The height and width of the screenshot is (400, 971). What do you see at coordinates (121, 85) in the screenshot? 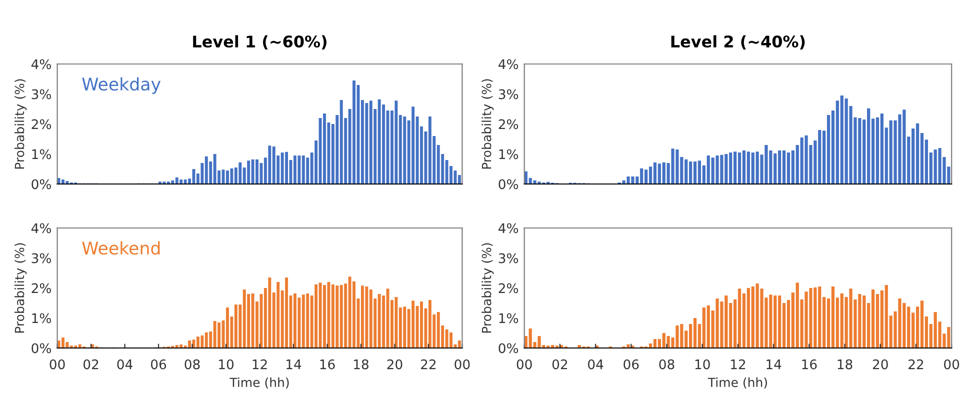
I see `text: Weekday` at bounding box center [121, 85].